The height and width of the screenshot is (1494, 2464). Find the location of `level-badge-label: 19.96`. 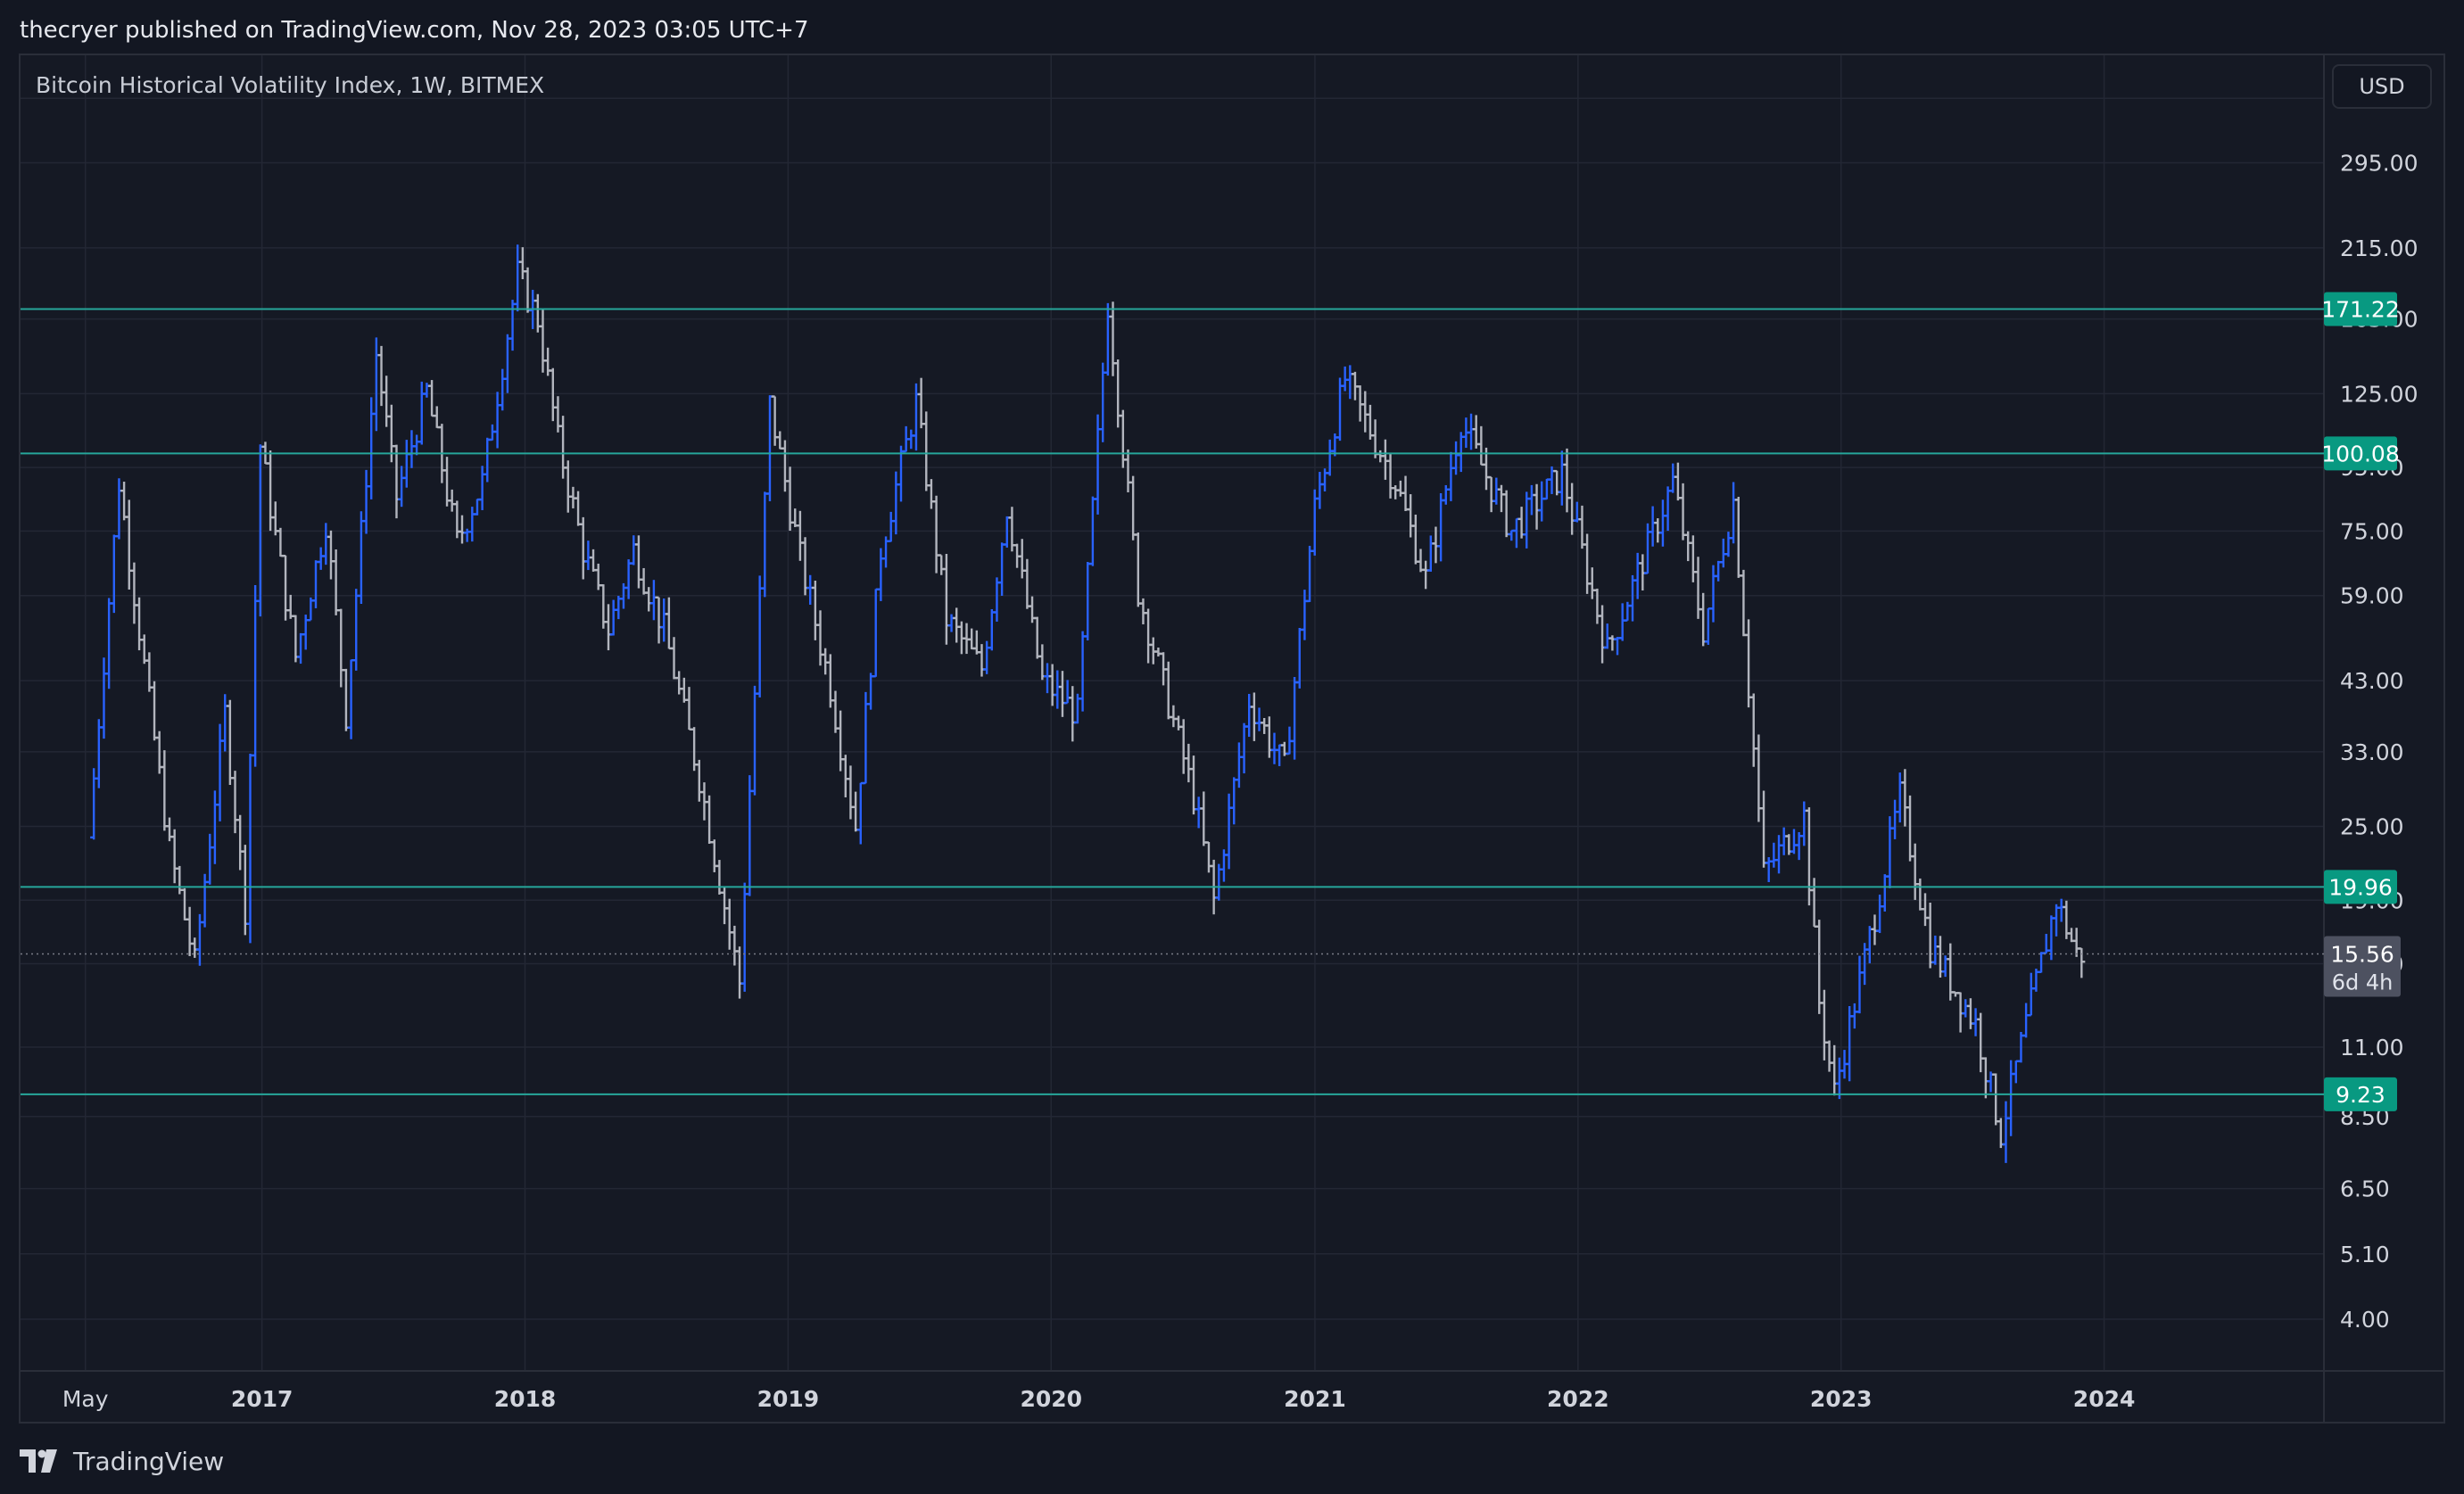

level-badge-label: 19.96 is located at coordinates (2361, 887).